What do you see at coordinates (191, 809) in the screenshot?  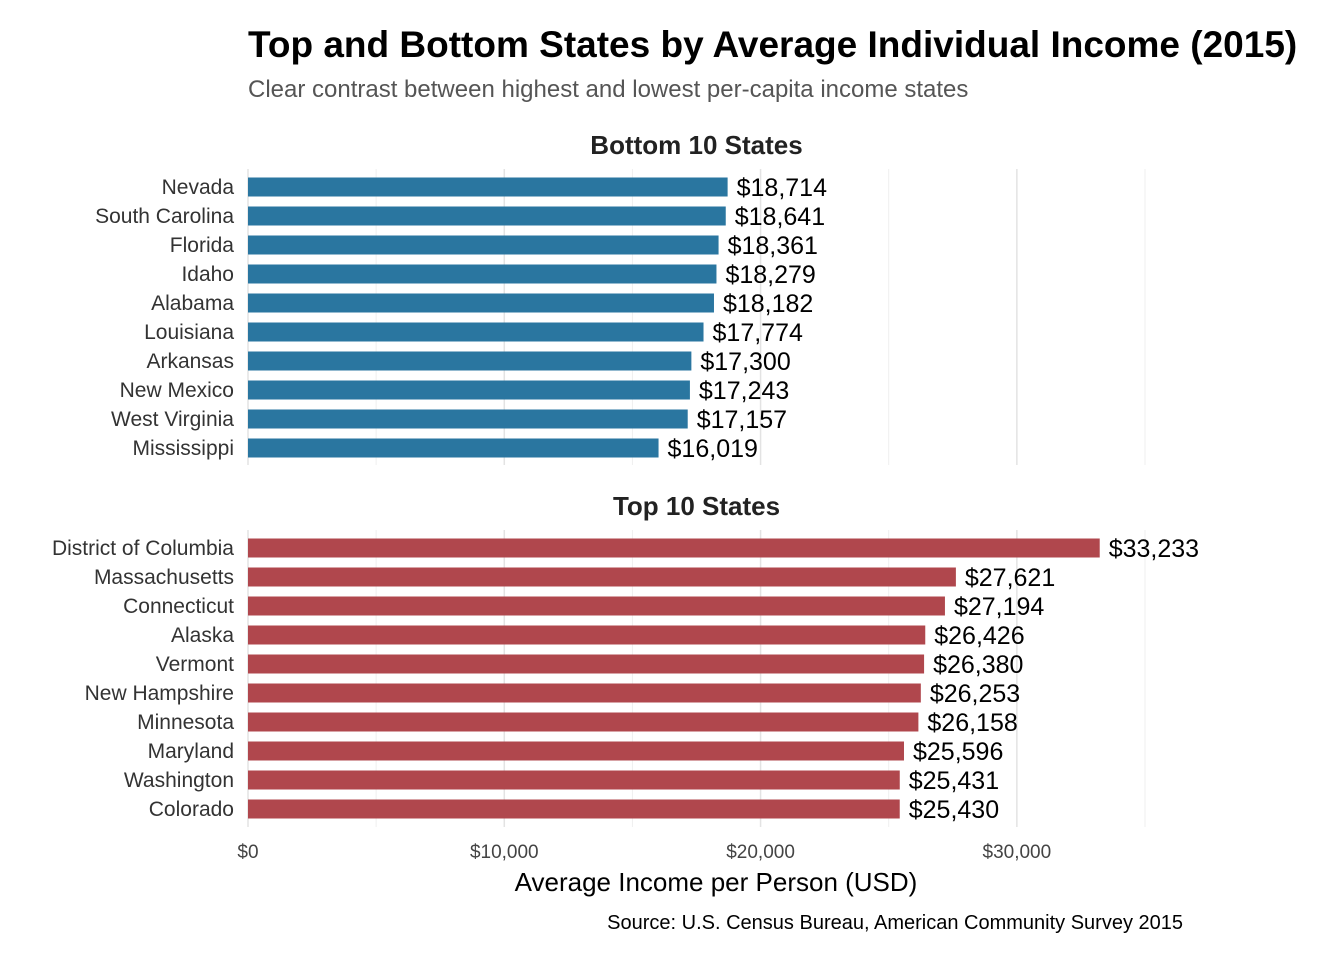 I see `category-label: Colorado` at bounding box center [191, 809].